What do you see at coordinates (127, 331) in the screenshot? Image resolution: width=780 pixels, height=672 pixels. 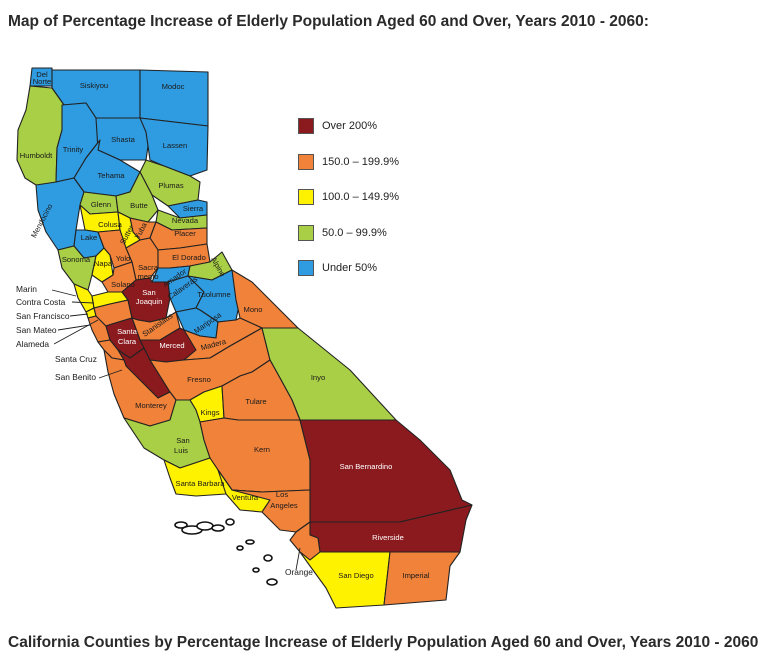 I see `county-label-santa-clara: Santa` at bounding box center [127, 331].